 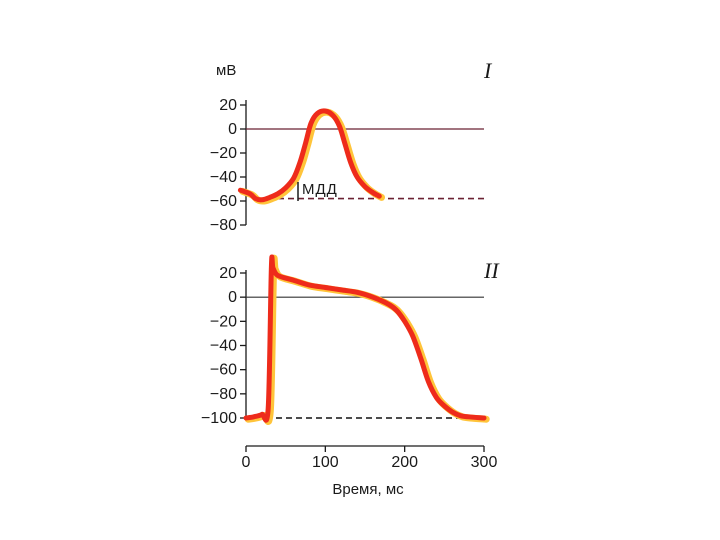 What do you see at coordinates (219, 418) in the screenshot?
I see `y-tick-label: −100` at bounding box center [219, 418].